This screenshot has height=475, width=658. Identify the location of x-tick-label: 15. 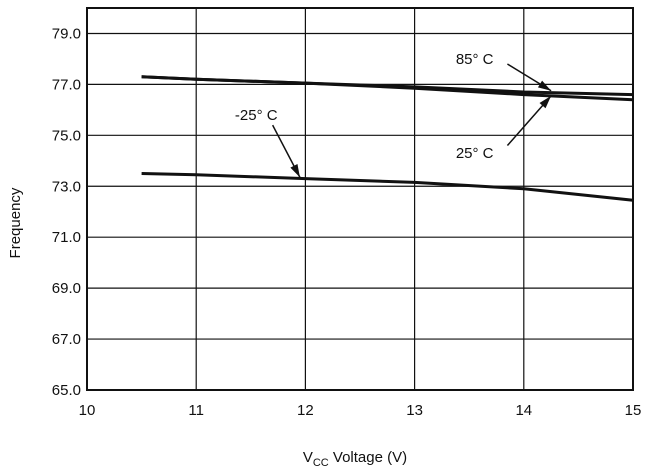
(633, 410).